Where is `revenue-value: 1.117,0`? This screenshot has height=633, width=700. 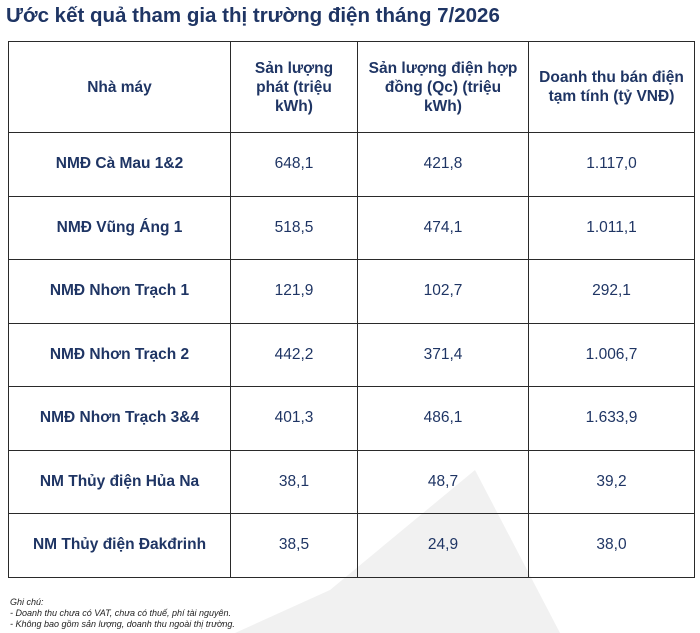 revenue-value: 1.117,0 is located at coordinates (611, 164).